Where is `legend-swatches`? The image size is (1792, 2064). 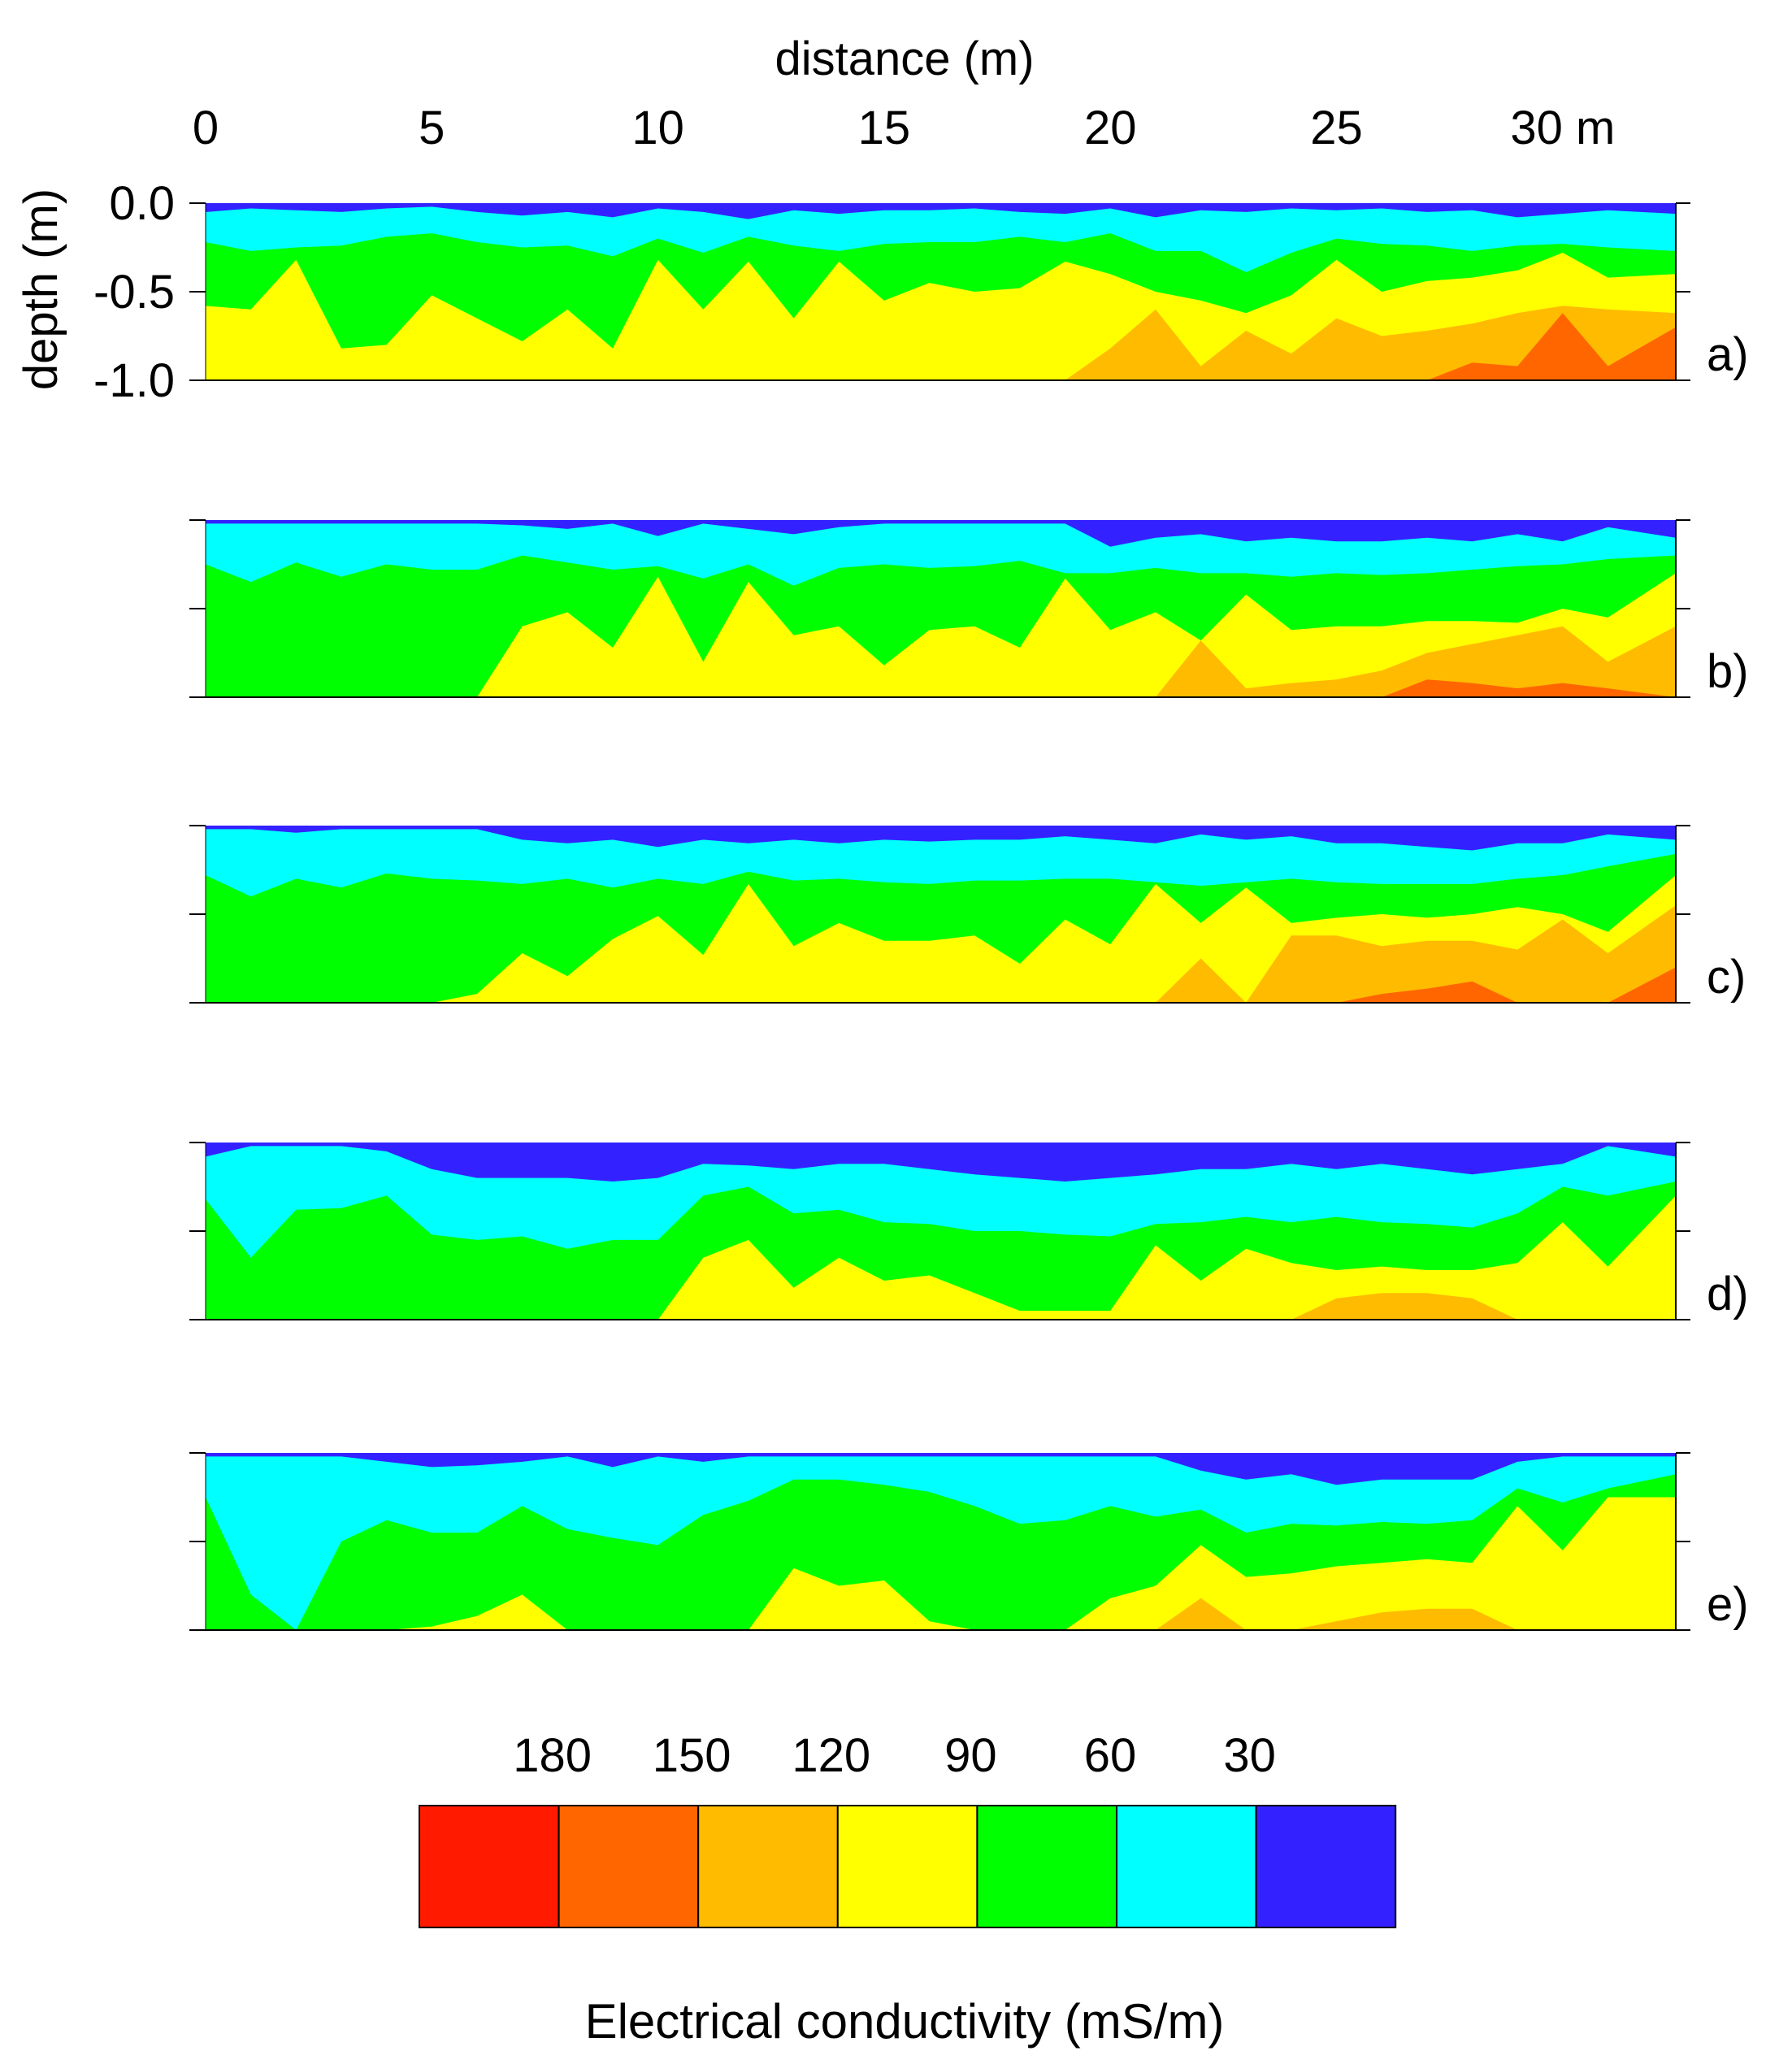
legend-swatches is located at coordinates (908, 1866).